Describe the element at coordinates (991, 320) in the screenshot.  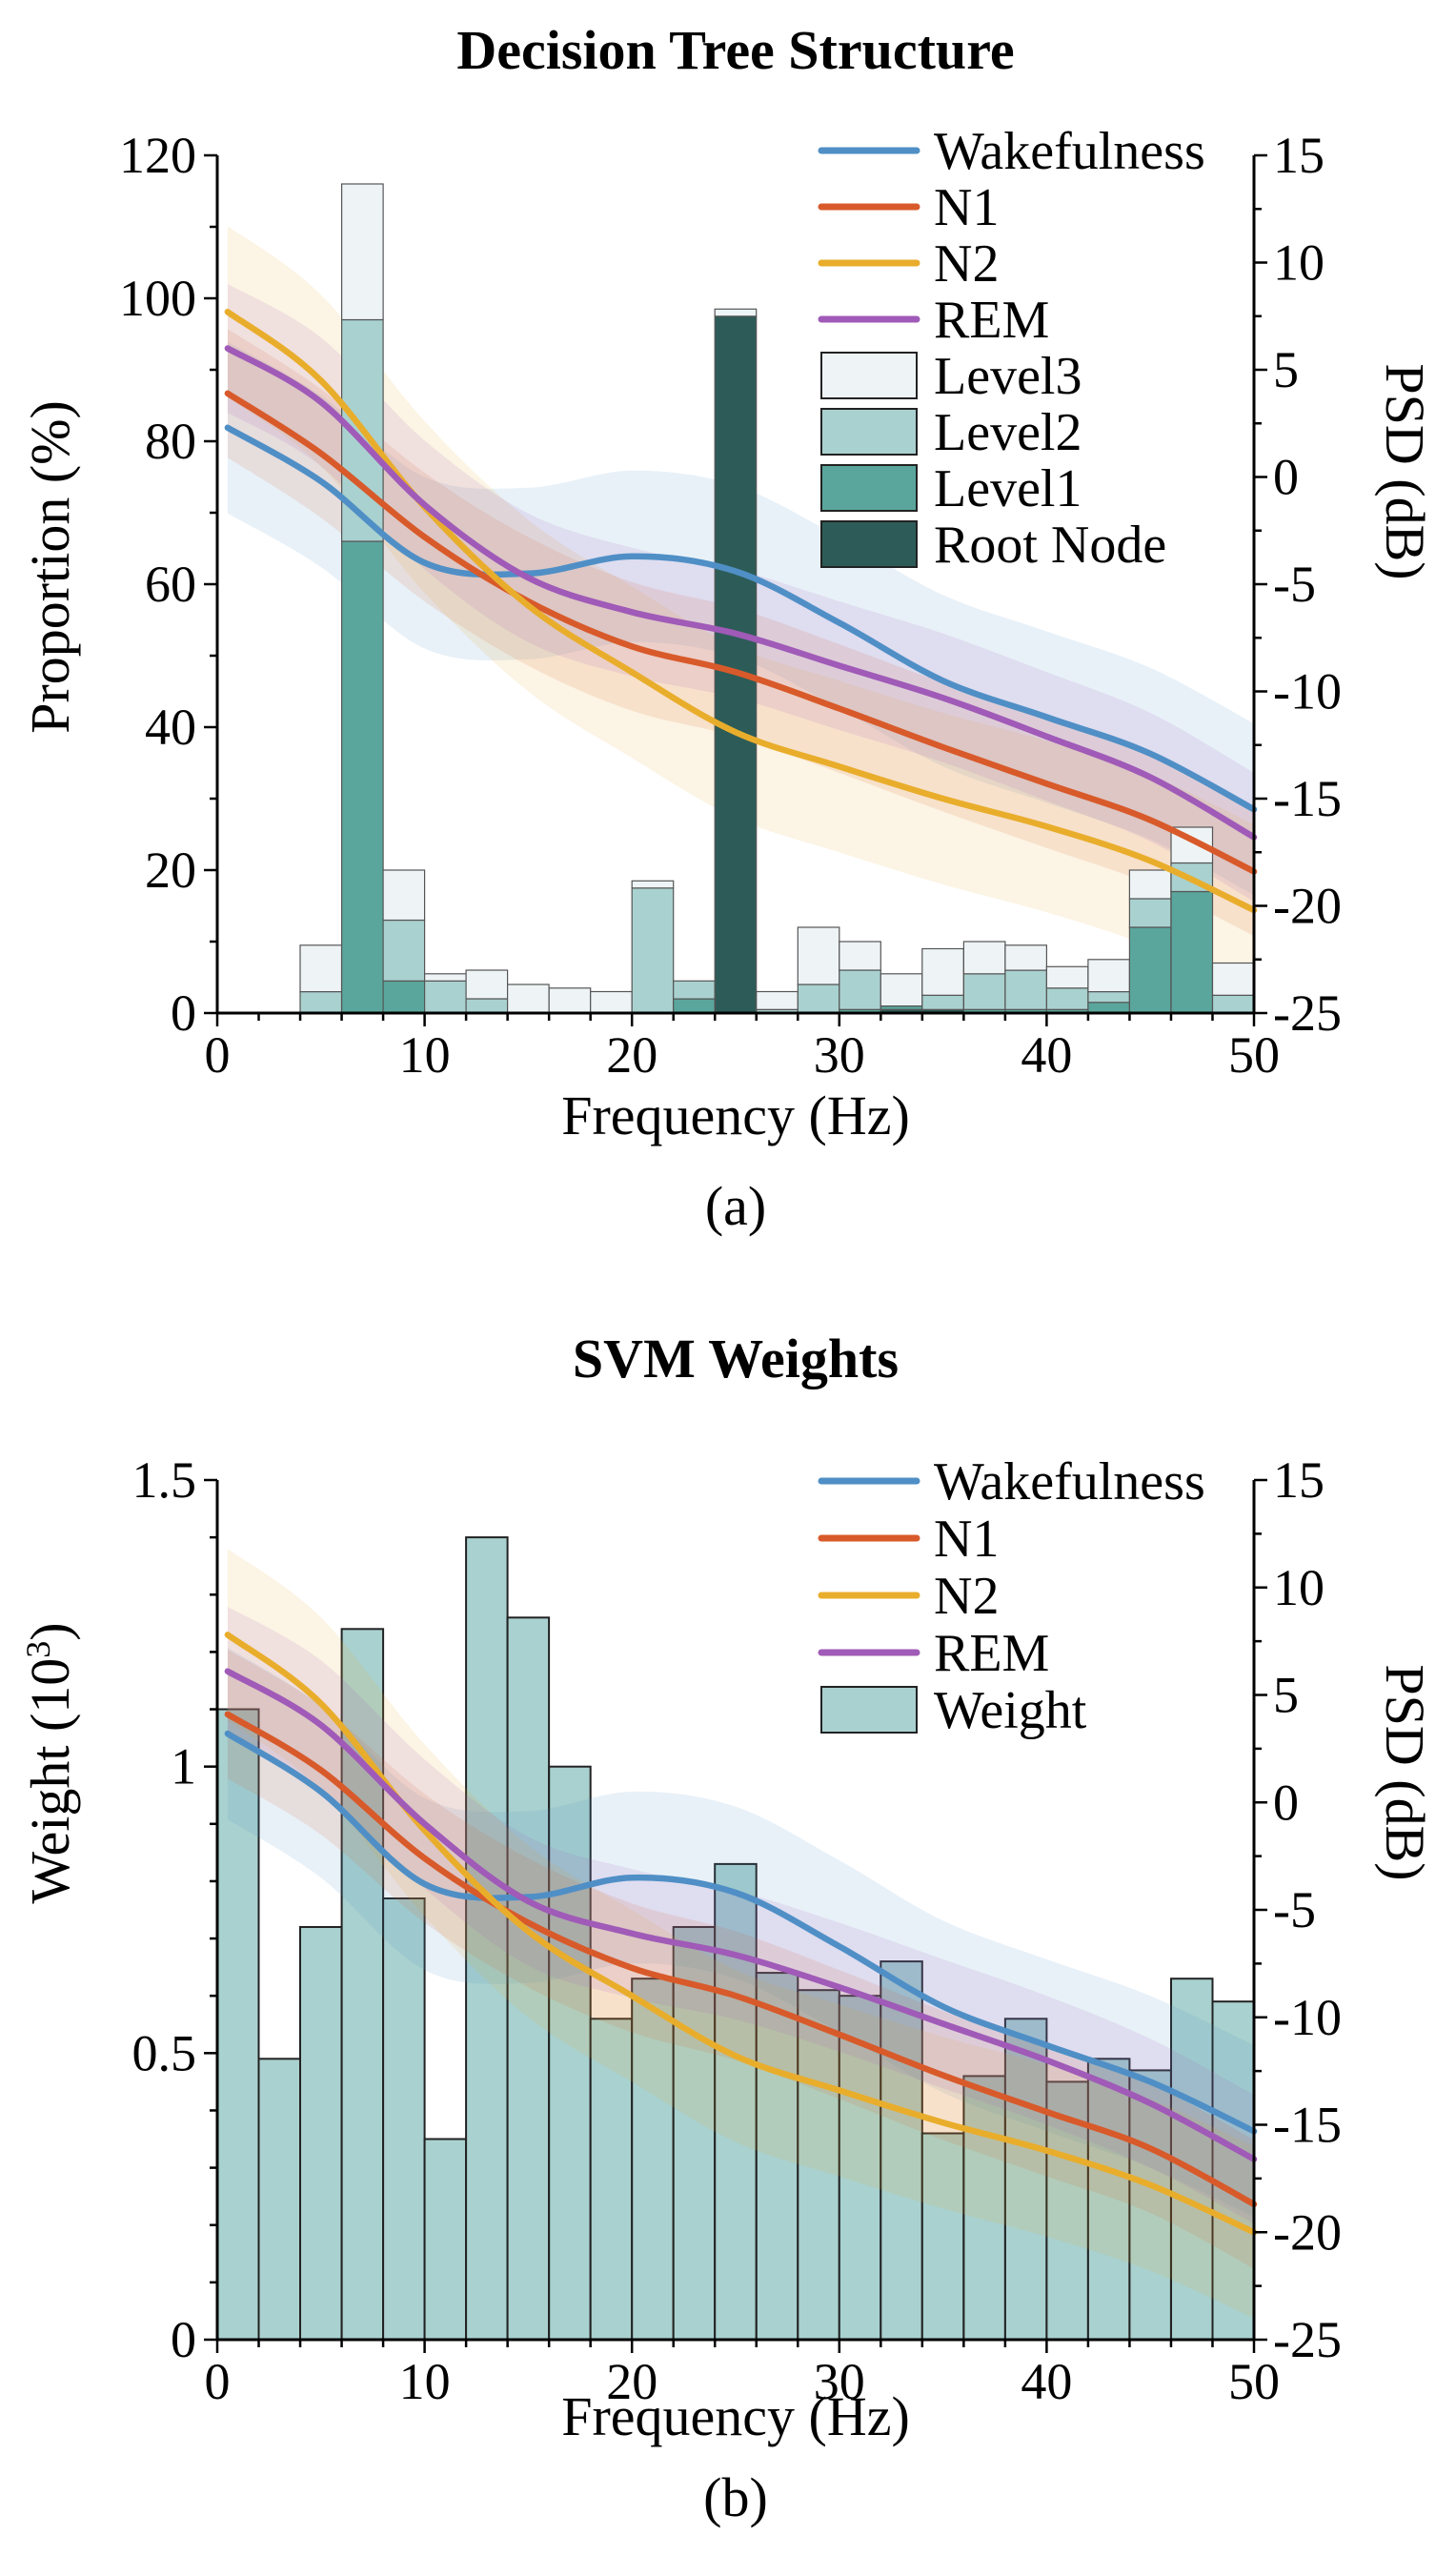
I see `chart-a-legend-label-rem: REM` at that location.